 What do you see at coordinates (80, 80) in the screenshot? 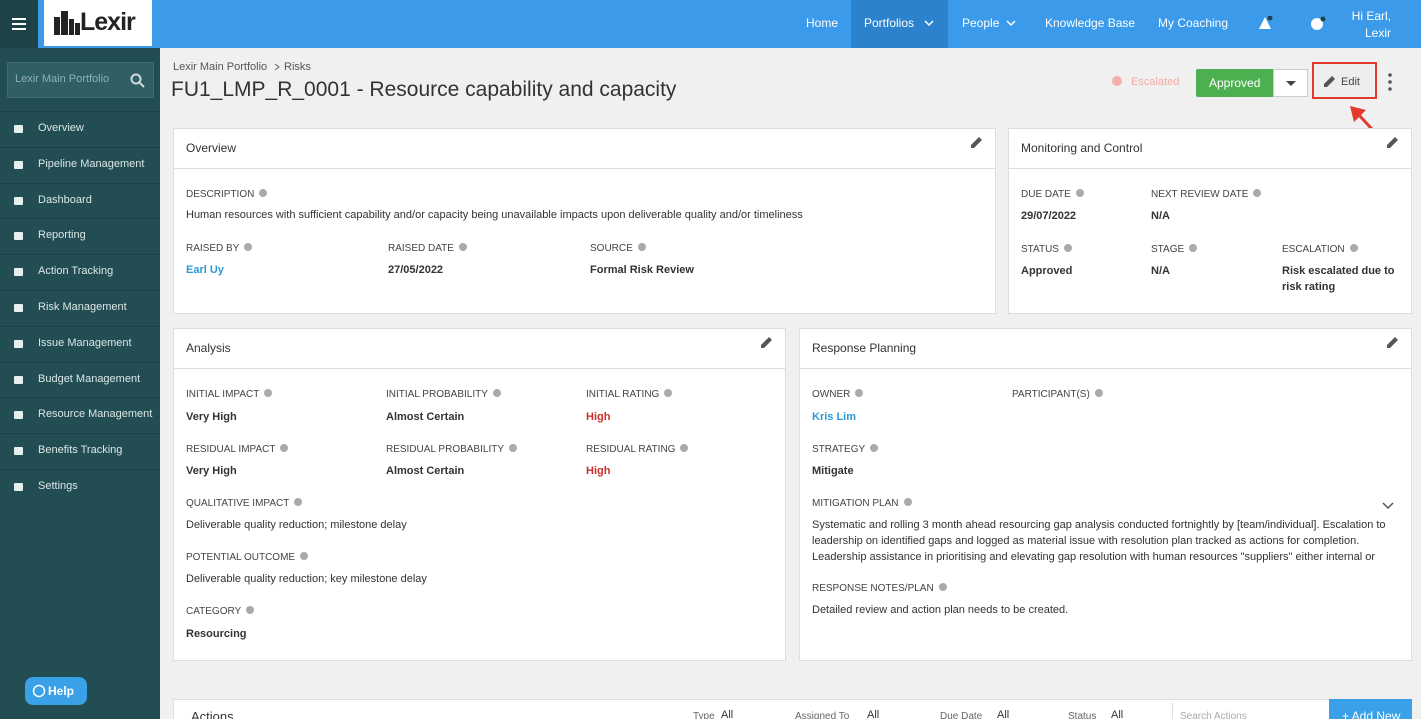
I see `sidebar-search` at bounding box center [80, 80].